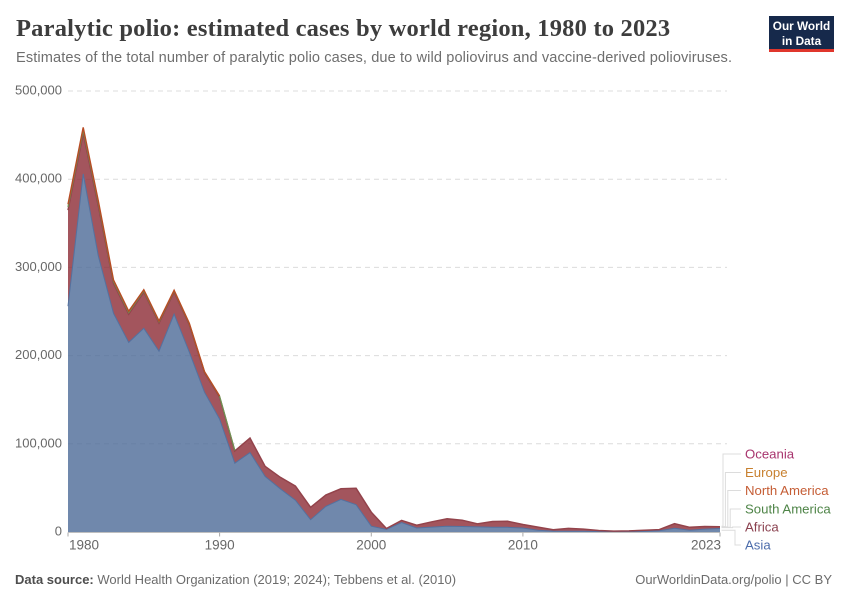  Describe the element at coordinates (220, 545) in the screenshot. I see `svg-text: 1990` at that location.